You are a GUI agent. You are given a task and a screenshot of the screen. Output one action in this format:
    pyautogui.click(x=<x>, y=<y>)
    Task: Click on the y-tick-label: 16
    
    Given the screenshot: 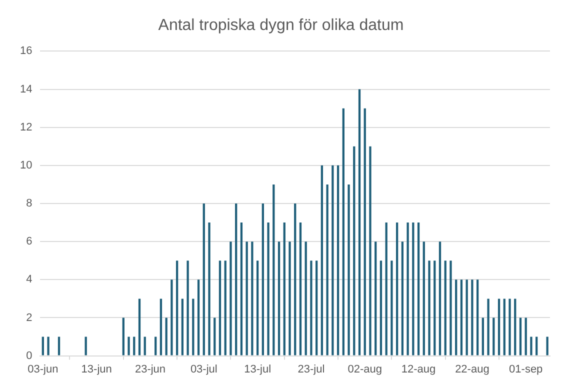 What is the action you would take?
    pyautogui.click(x=26, y=51)
    